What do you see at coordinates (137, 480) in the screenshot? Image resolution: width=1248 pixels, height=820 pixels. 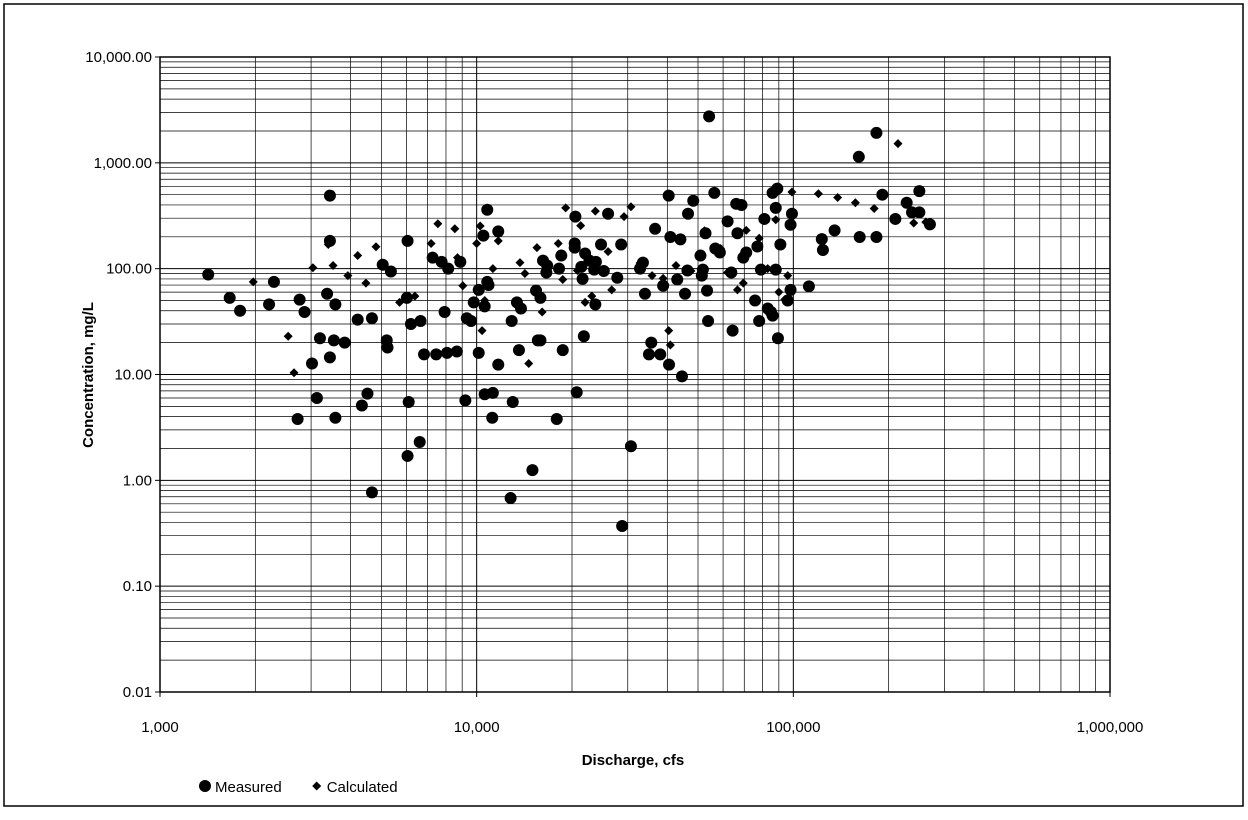 I see `y-tick-label: 1.00` at bounding box center [137, 480].